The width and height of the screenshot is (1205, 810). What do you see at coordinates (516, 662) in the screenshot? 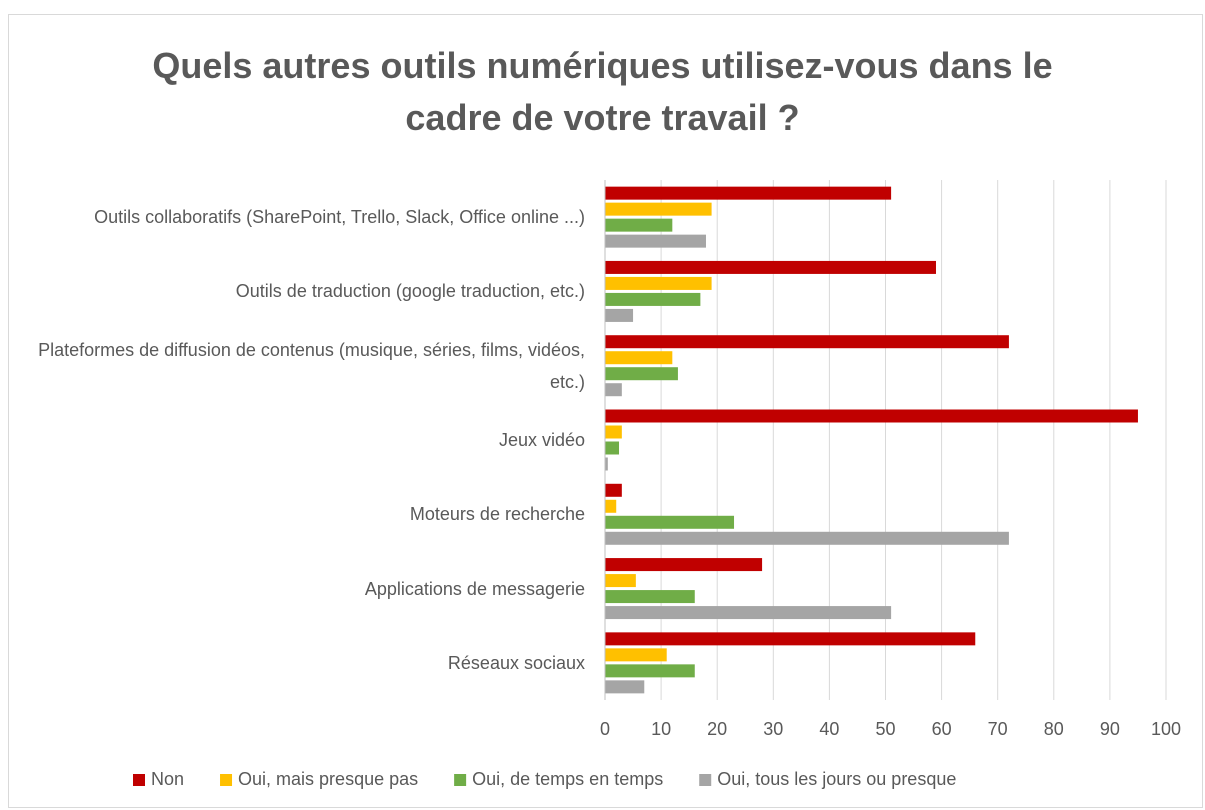
I see `category-label: Réseaux sociaux` at bounding box center [516, 662].